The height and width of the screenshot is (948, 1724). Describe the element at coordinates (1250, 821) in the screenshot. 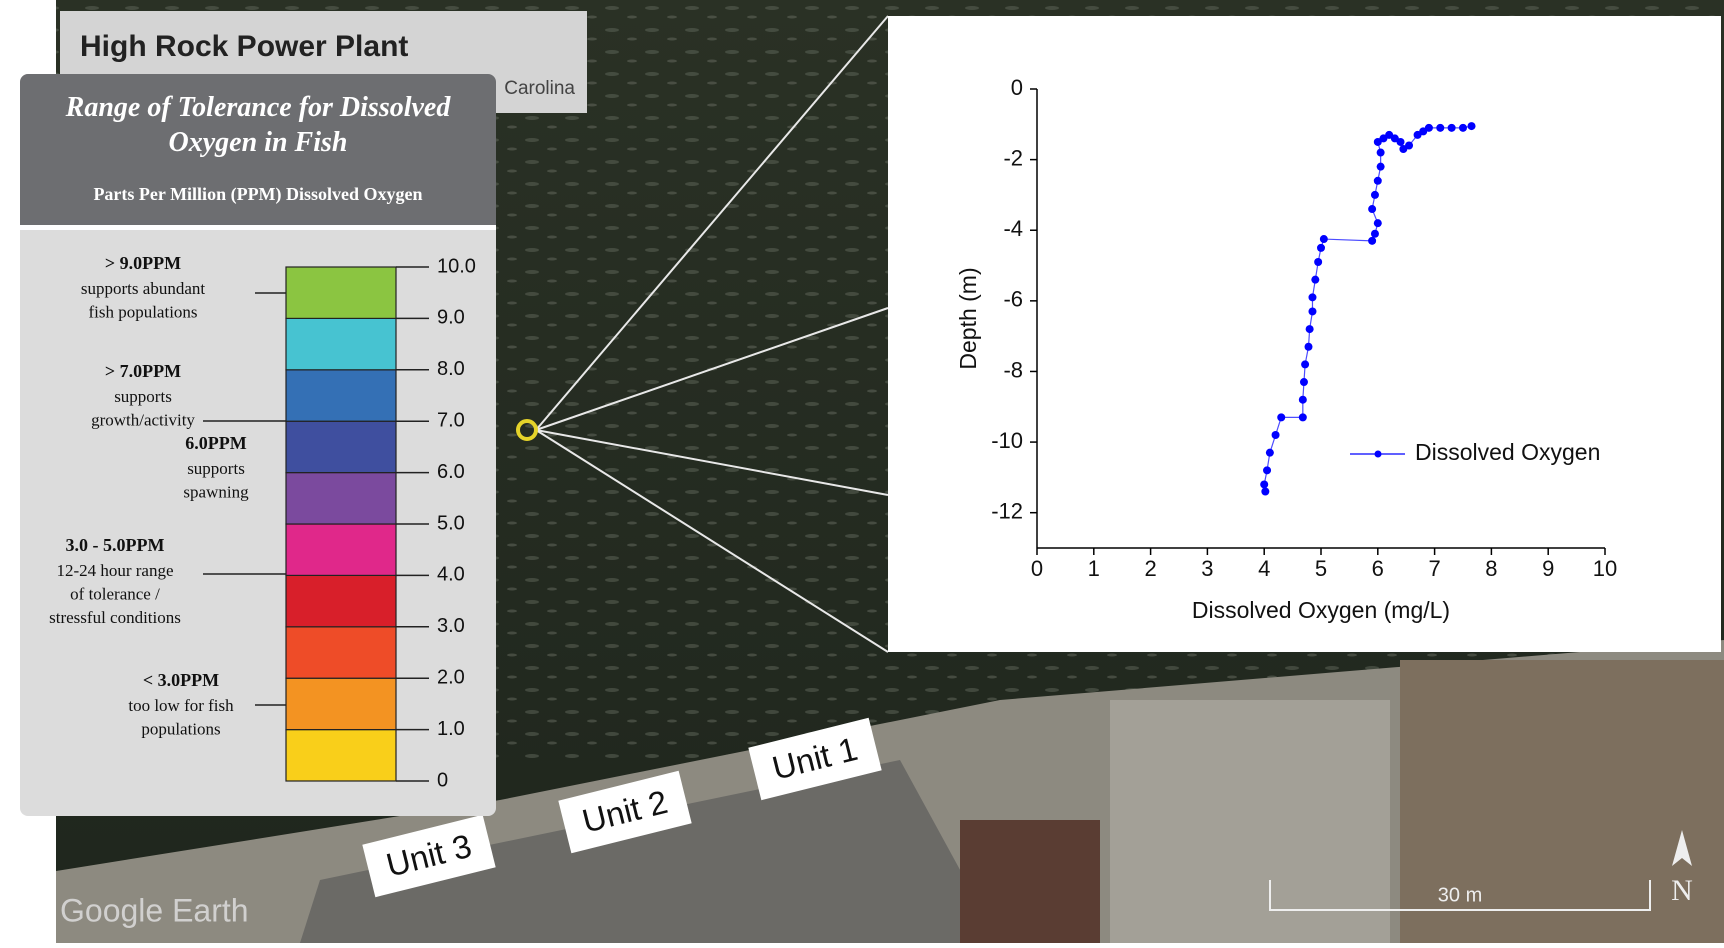

I see `plant-structure` at that location.